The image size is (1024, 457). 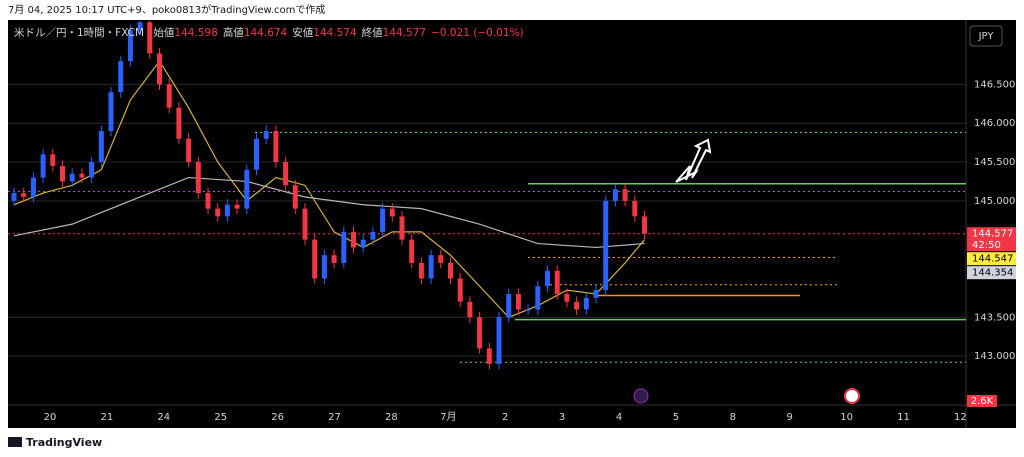 I want to click on x-tick-label: 3, so click(x=562, y=417).